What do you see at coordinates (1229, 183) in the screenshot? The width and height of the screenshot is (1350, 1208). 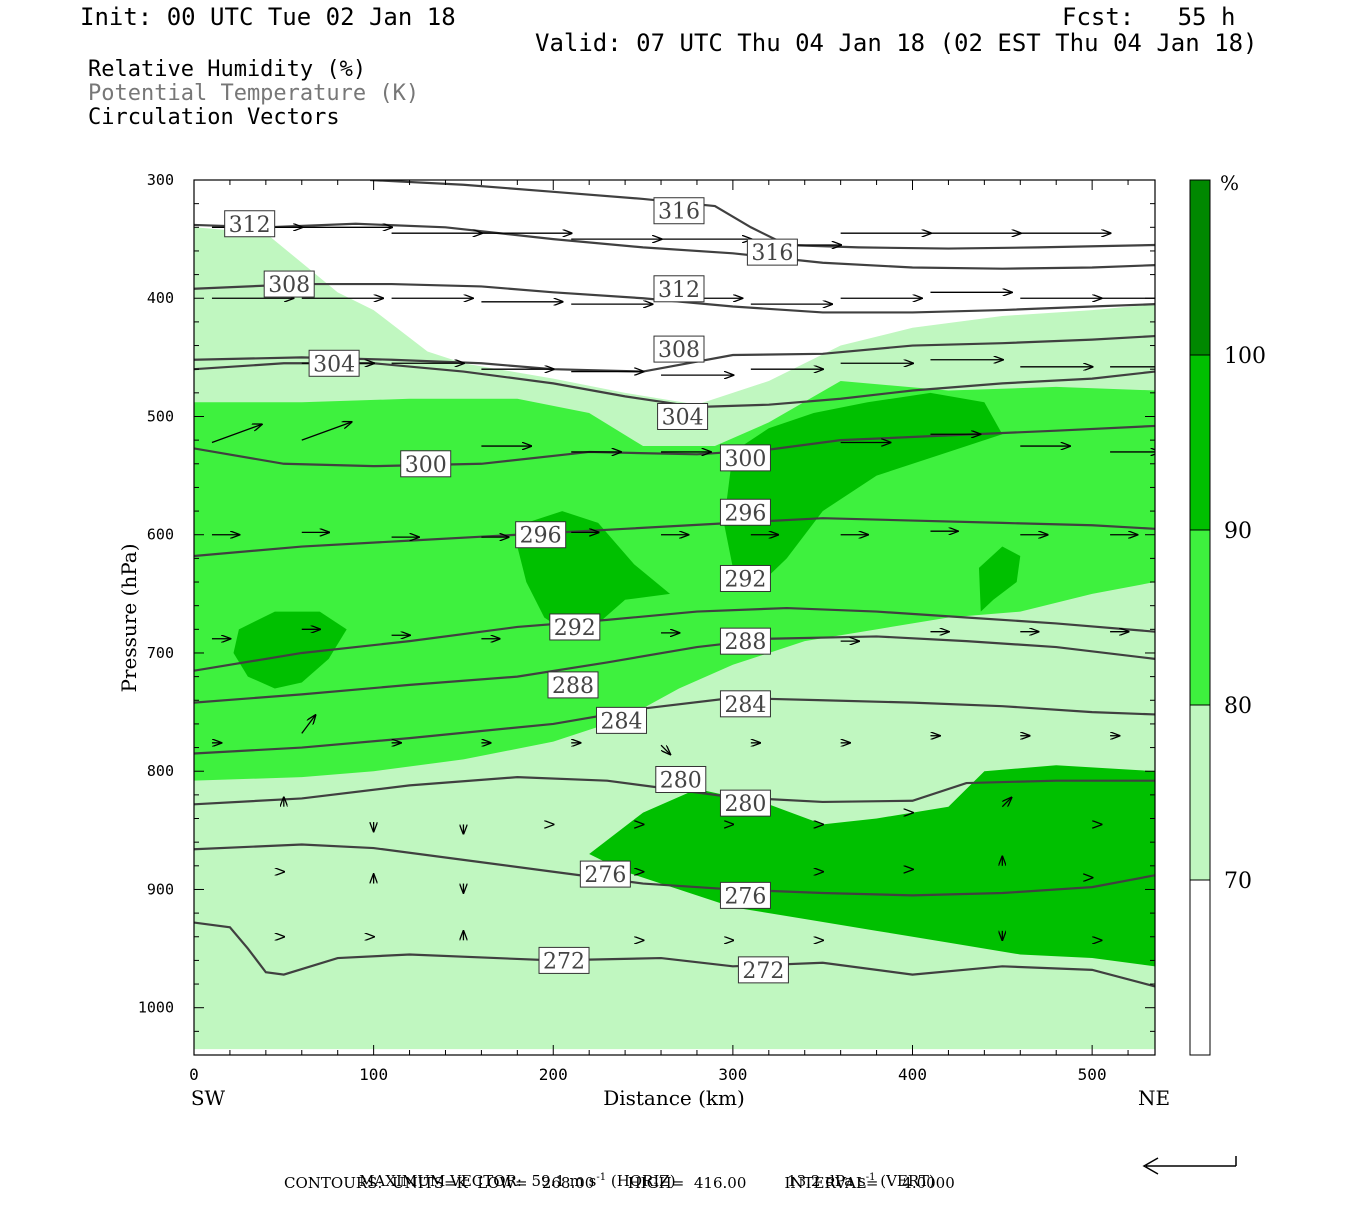 I see `colorbar-unit-label: %` at bounding box center [1229, 183].